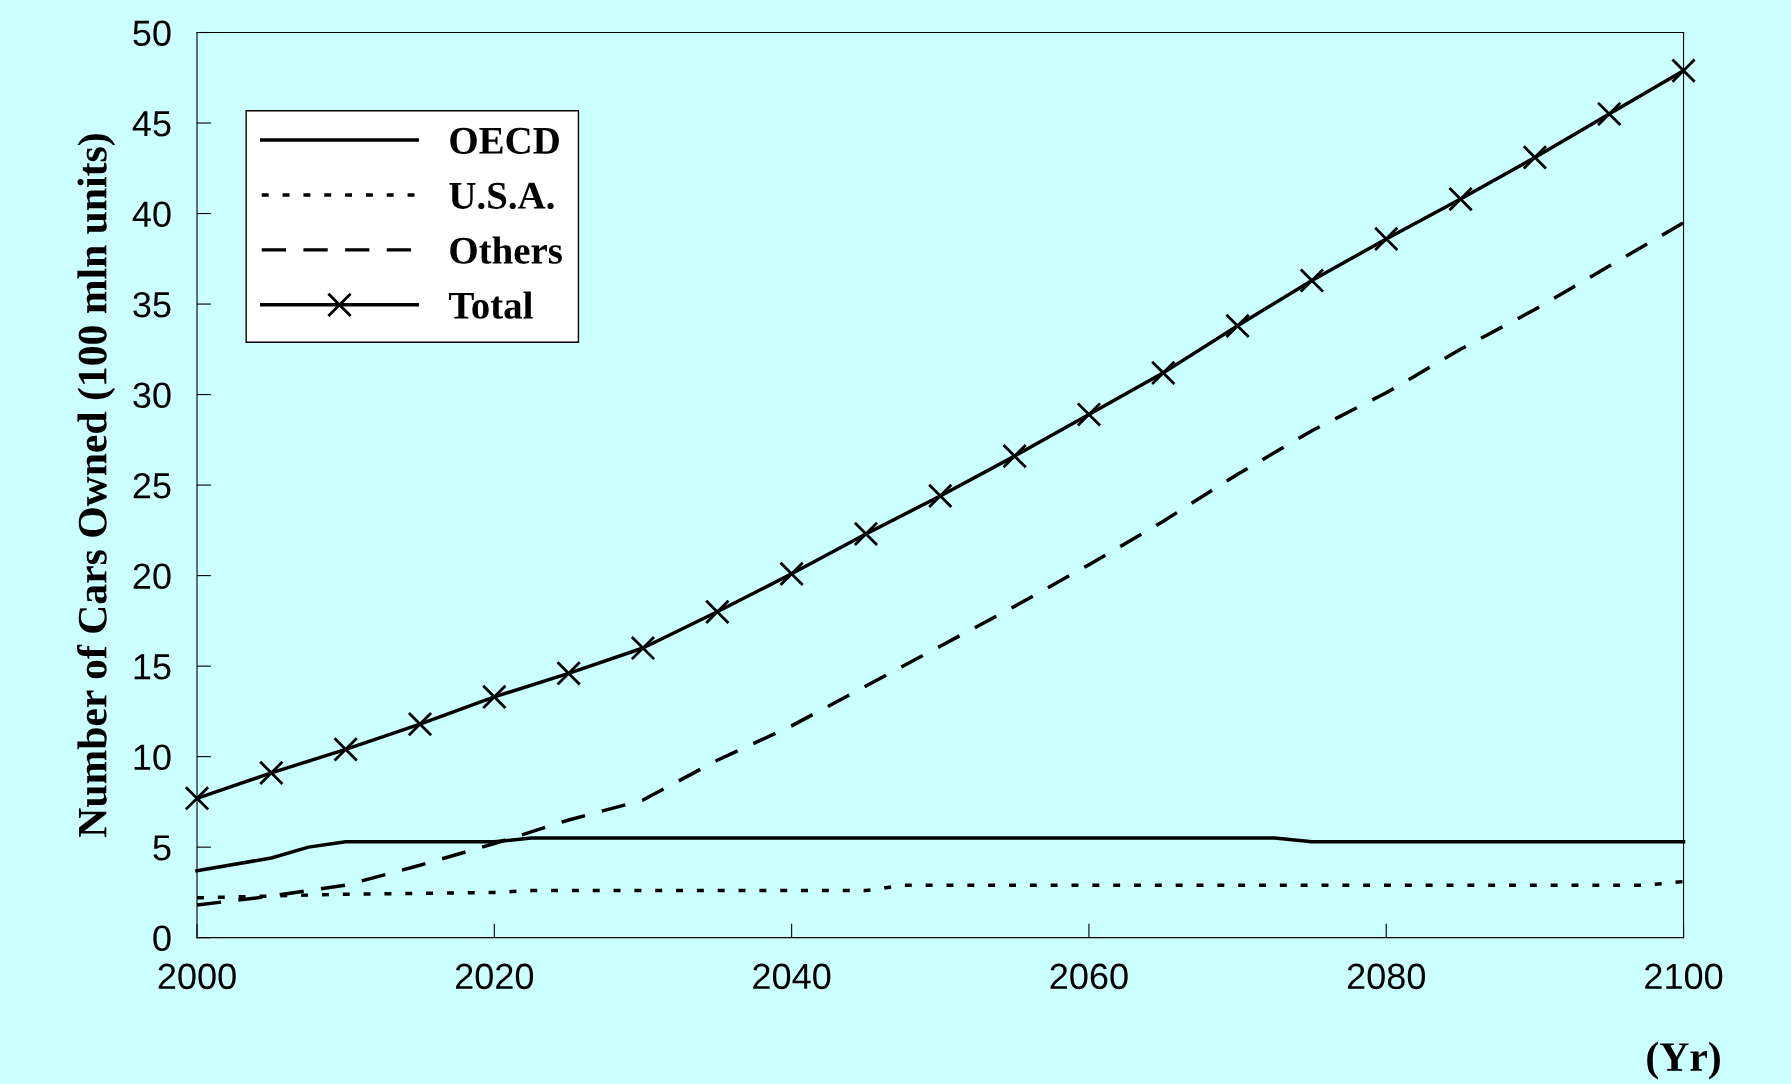 The width and height of the screenshot is (1791, 1084). Describe the element at coordinates (1684, 976) in the screenshot. I see `x-tick-label: 2100` at that location.